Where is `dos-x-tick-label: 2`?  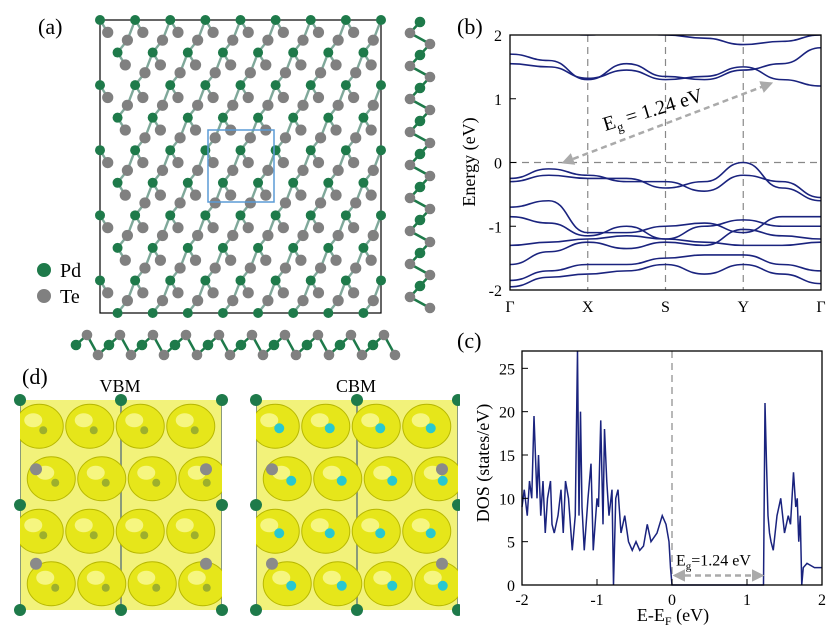 dos-x-tick-label: 2 is located at coordinates (822, 600).